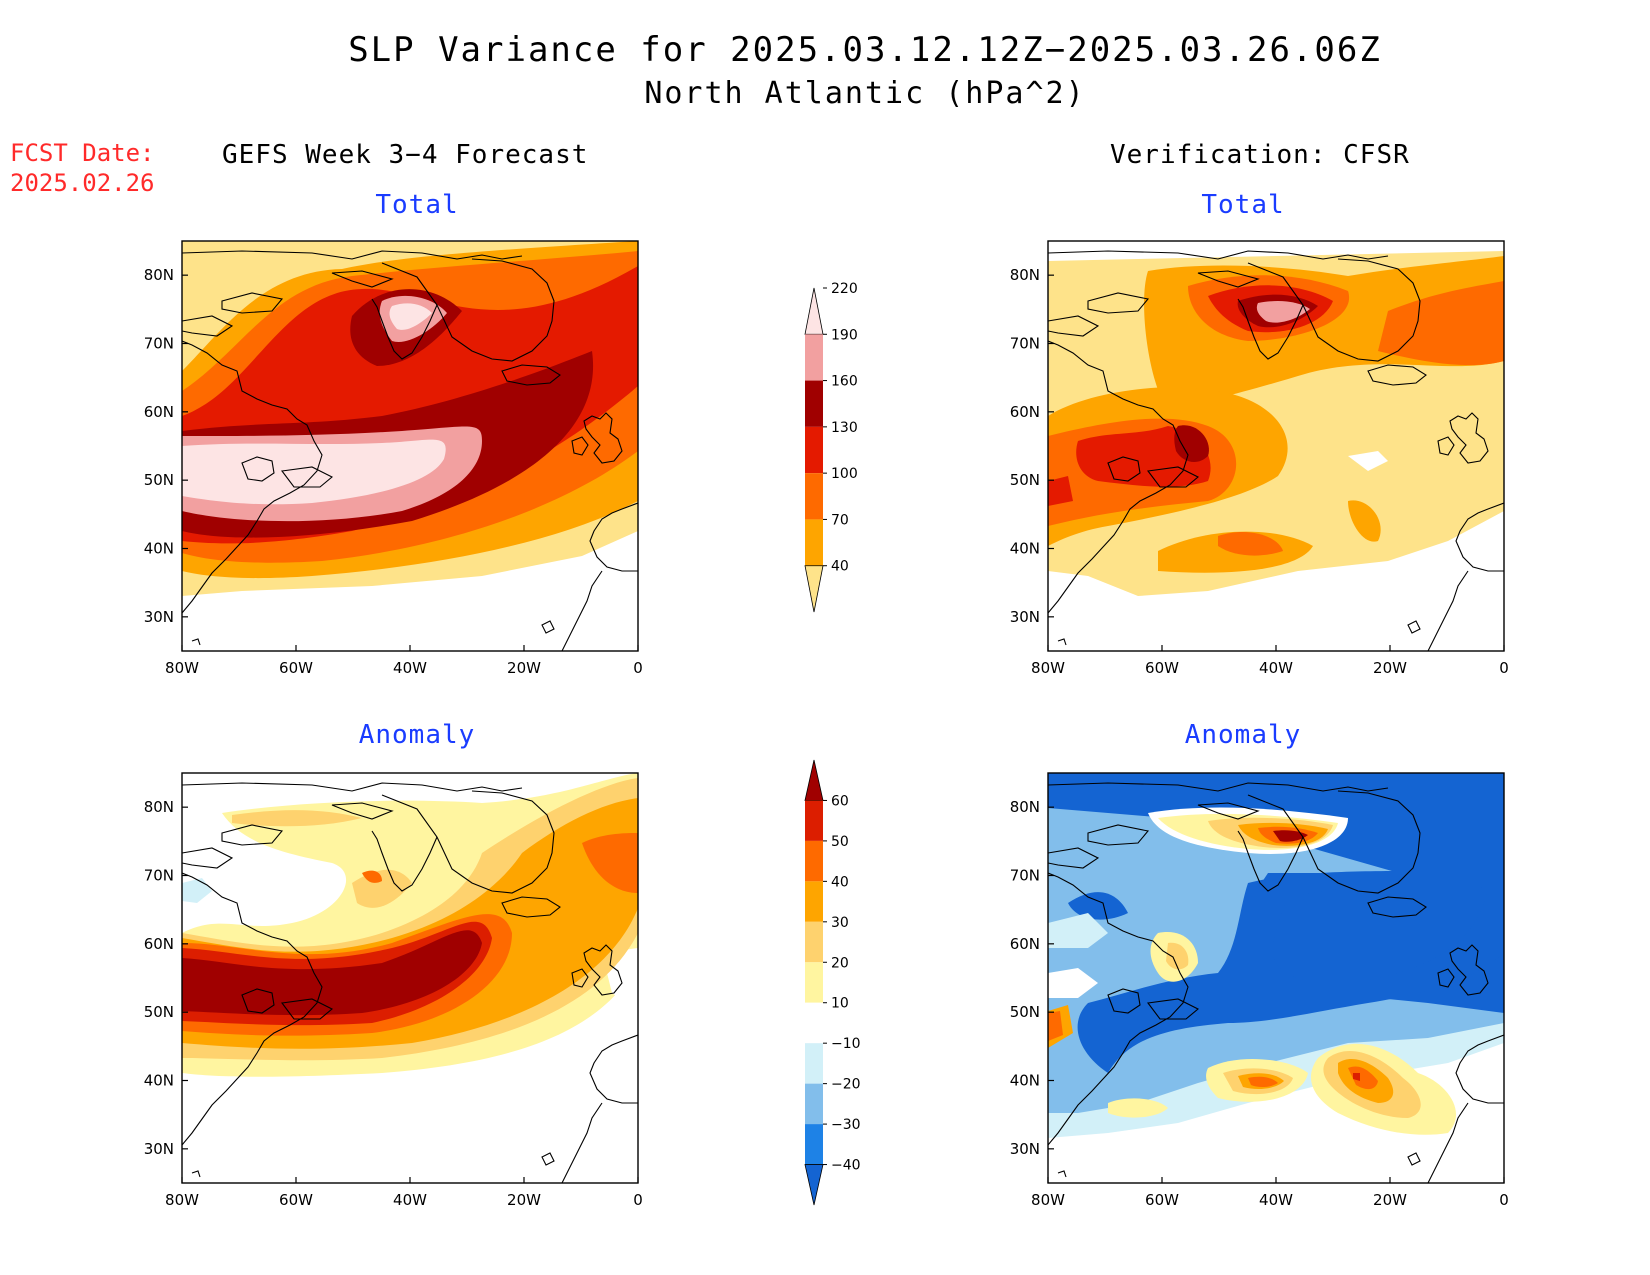 This screenshot has height=1275, width=1650. I want to click on panel-forecast-anomaly: 80W 60W 40W 20W 0 80N 70N 60N 50N 40N 30N, so click(393, 990).